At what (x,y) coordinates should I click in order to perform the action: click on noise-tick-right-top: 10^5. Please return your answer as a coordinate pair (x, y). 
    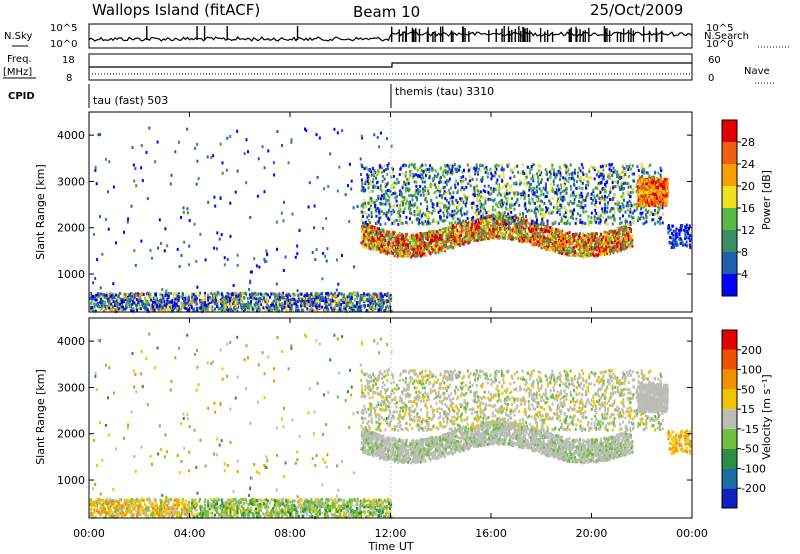
    Looking at the image, I should click on (719, 28).